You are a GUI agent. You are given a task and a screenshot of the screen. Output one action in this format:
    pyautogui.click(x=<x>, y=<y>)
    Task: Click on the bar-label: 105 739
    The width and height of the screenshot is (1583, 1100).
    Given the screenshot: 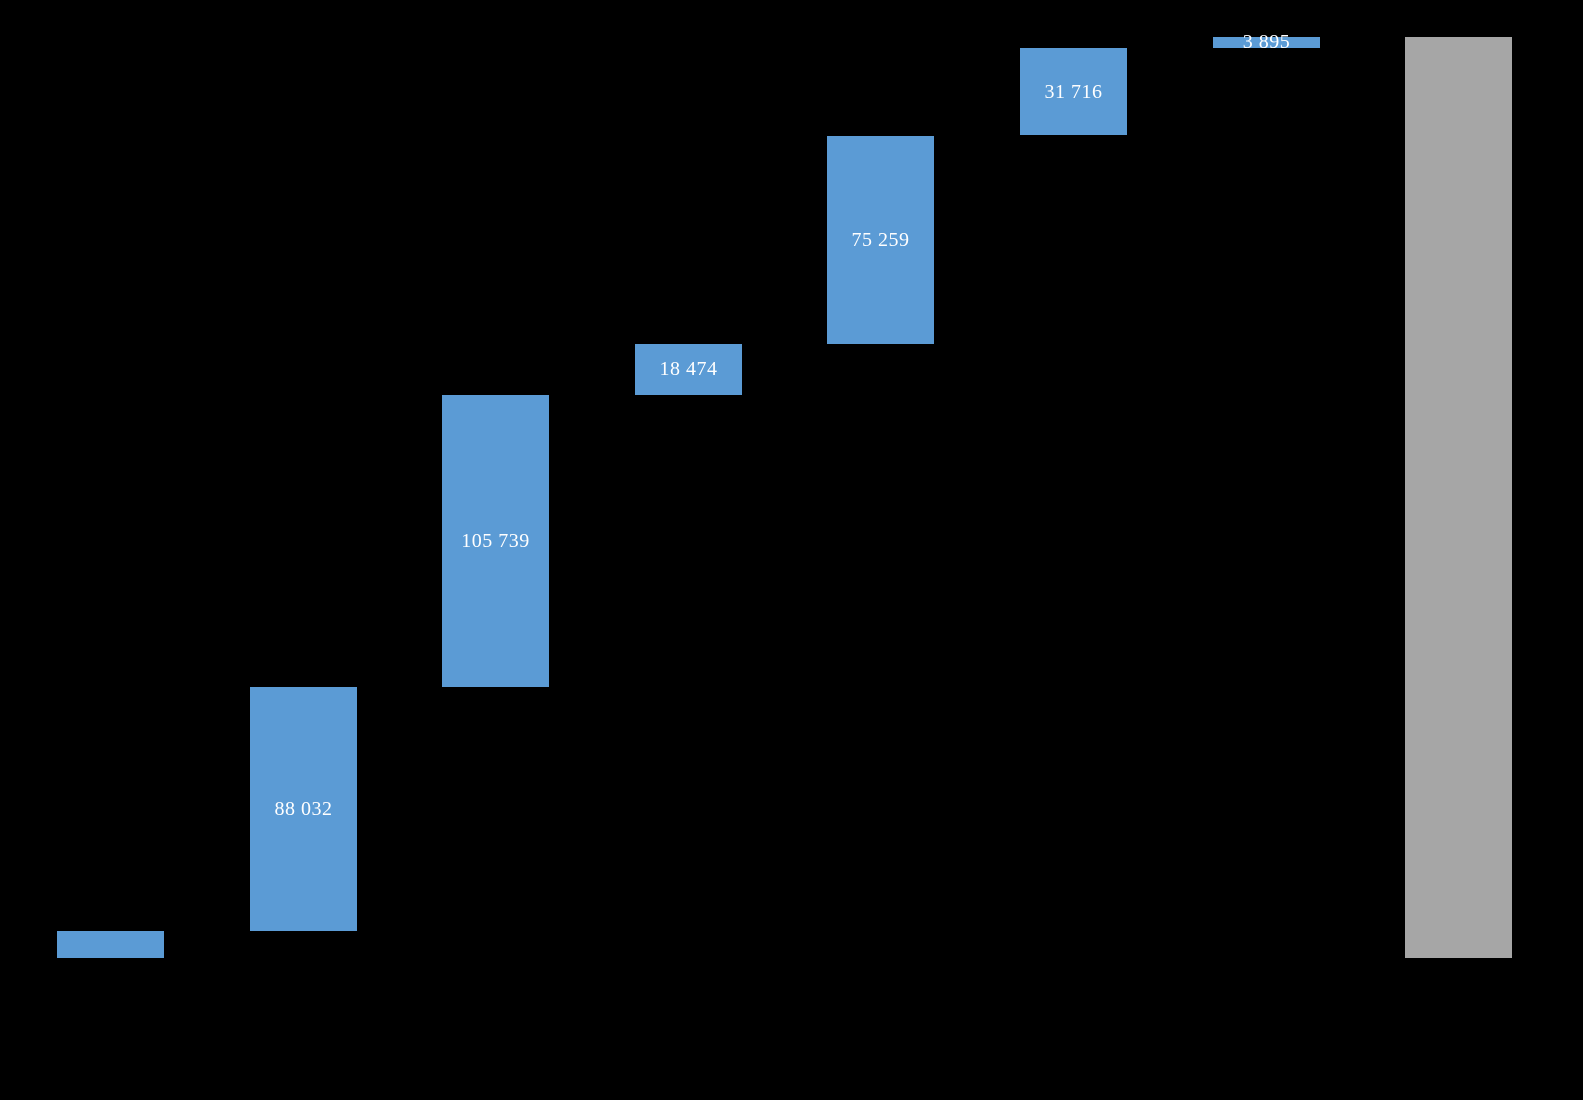 What is the action you would take?
    pyautogui.click(x=495, y=541)
    